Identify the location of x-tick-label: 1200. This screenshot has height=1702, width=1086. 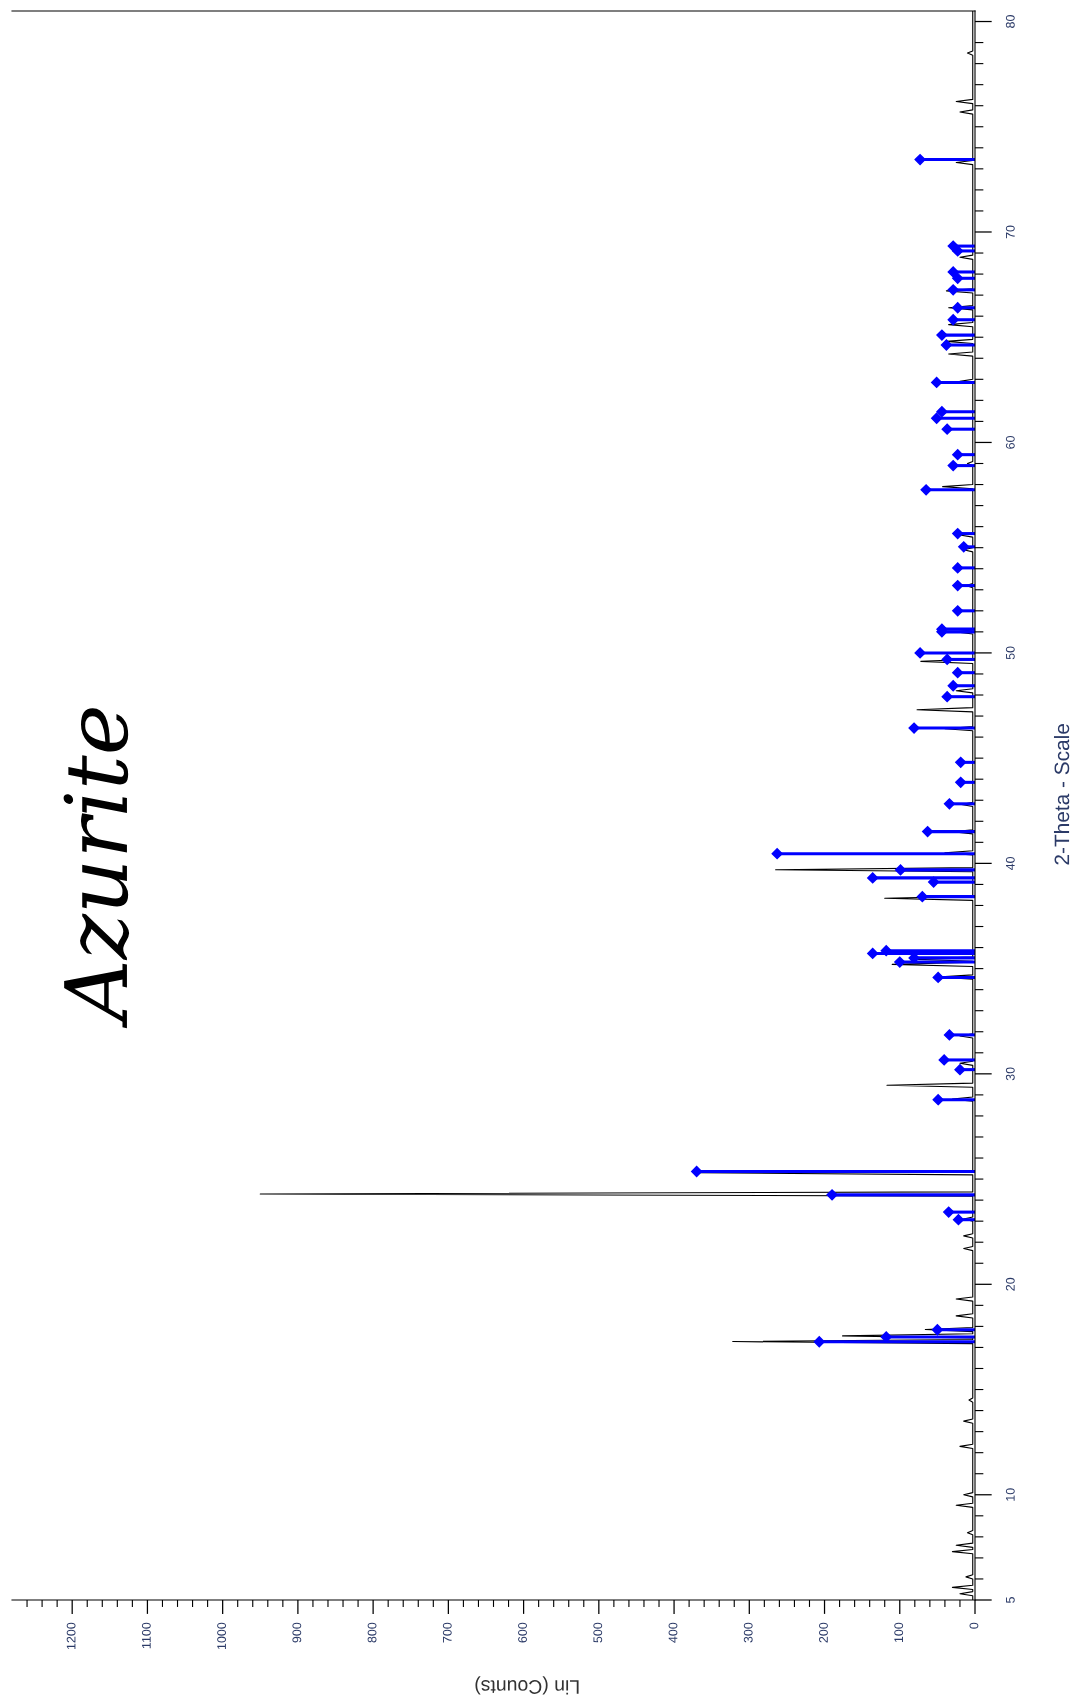
(71, 1636).